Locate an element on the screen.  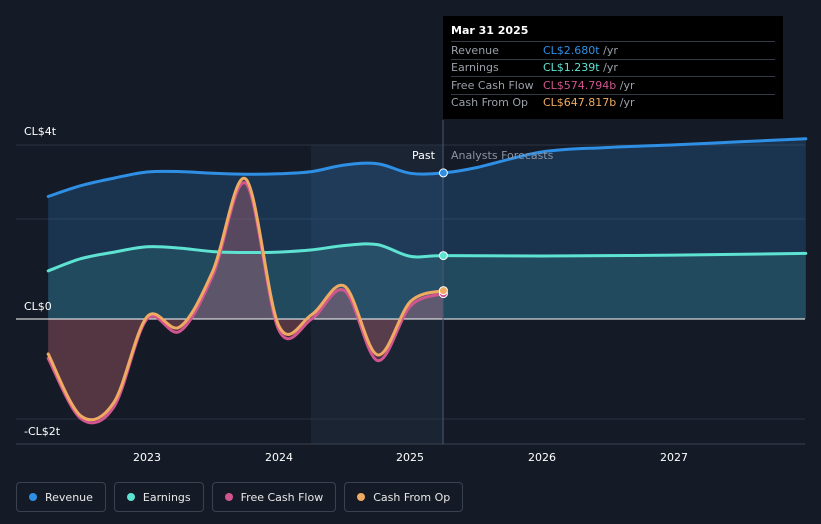
forecast-label: Analysts Forecasts is located at coordinates (502, 155).